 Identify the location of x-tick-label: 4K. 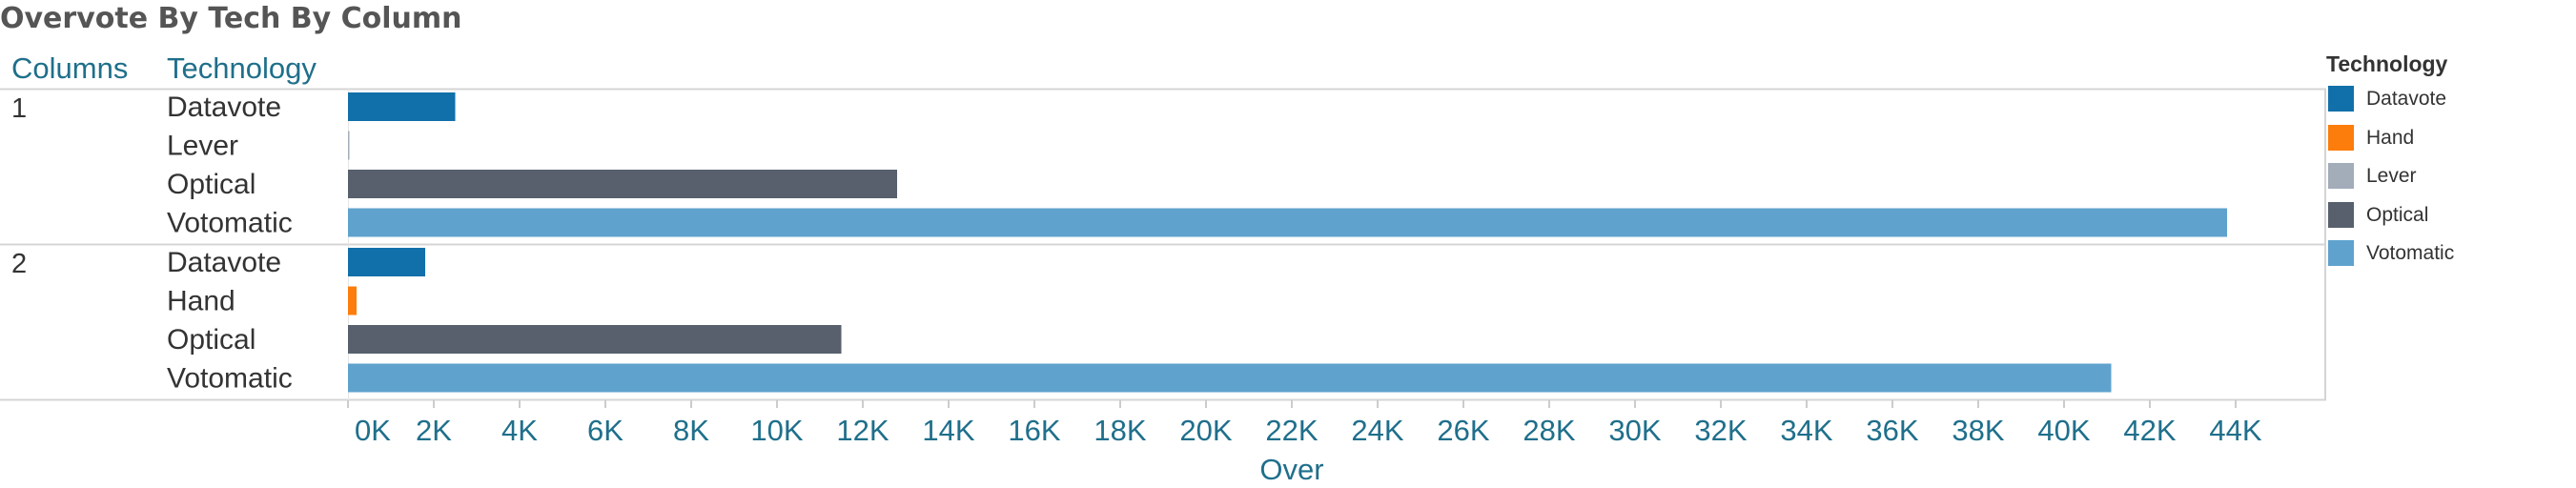
(520, 430).